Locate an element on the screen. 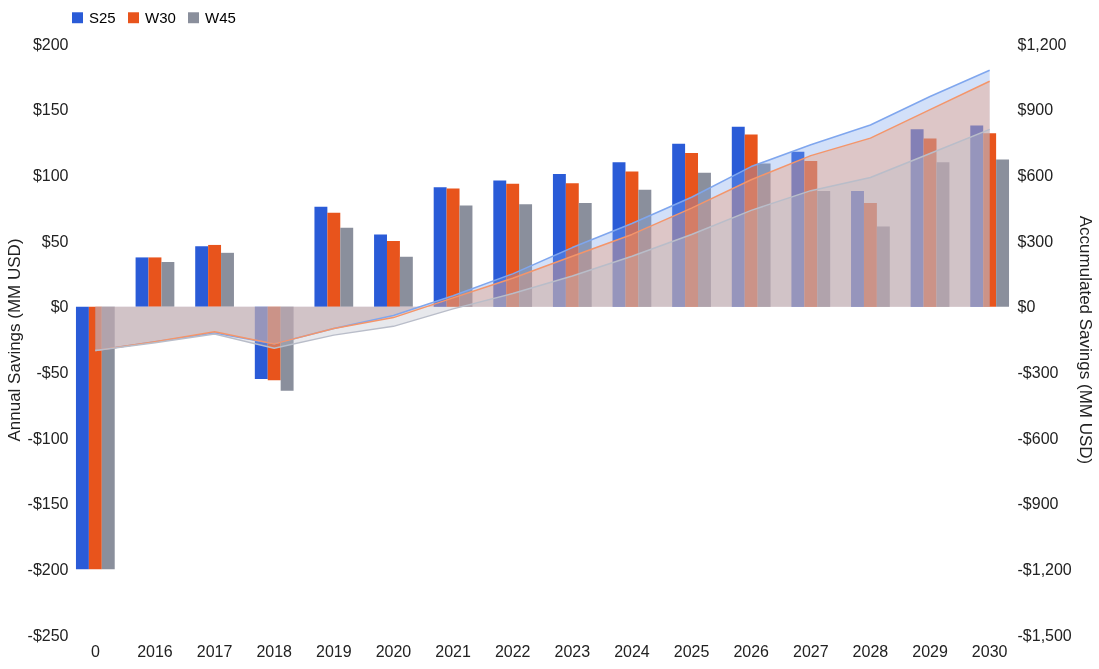 The width and height of the screenshot is (1099, 669). legend-label: W30 is located at coordinates (160, 17).